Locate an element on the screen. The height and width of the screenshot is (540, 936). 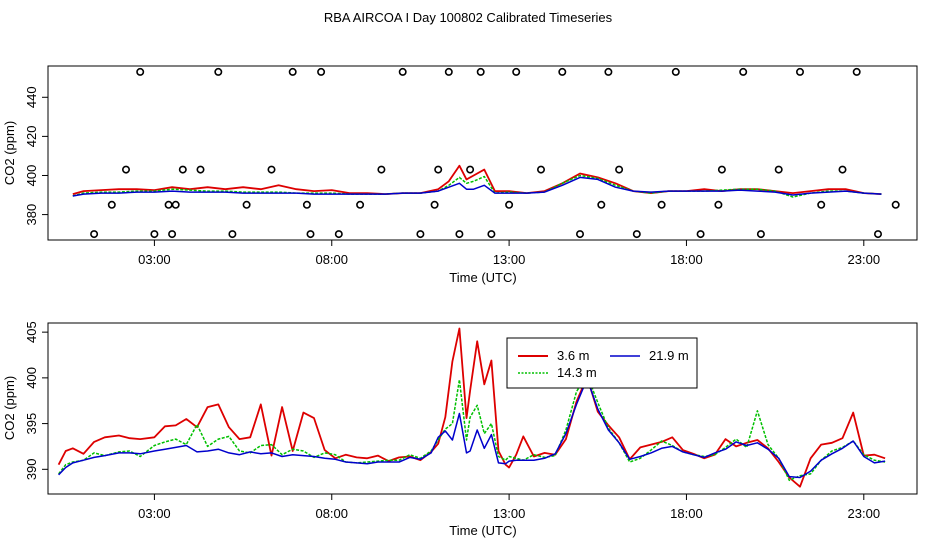
bottom-xlabel: Time (UTC) is located at coordinates (482, 530).